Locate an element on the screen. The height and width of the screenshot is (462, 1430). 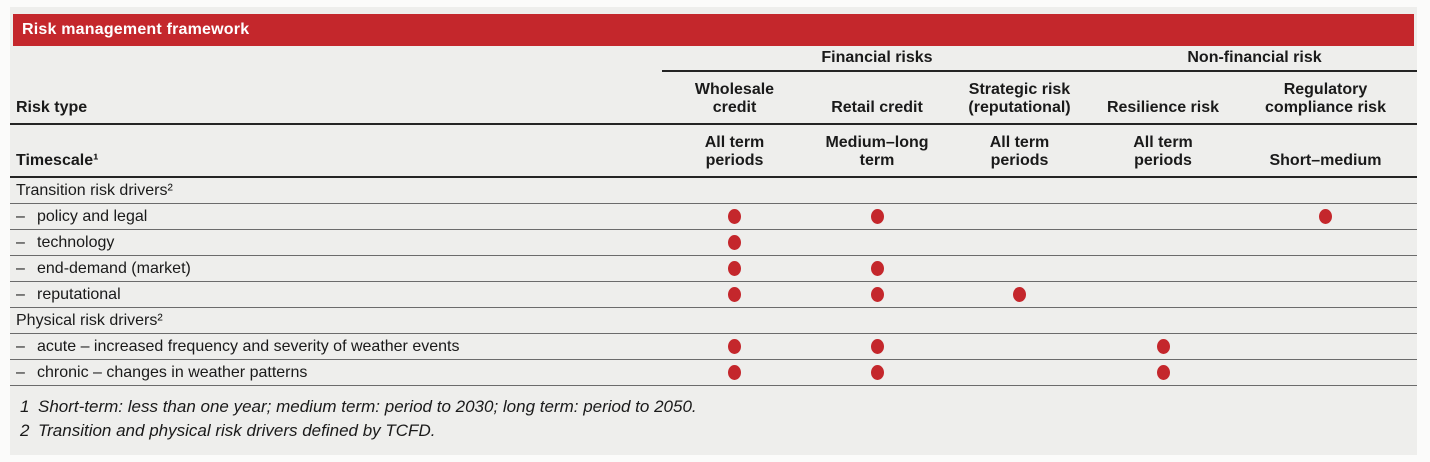
timescale-retail-credit: Medium–long term is located at coordinates (877, 151).